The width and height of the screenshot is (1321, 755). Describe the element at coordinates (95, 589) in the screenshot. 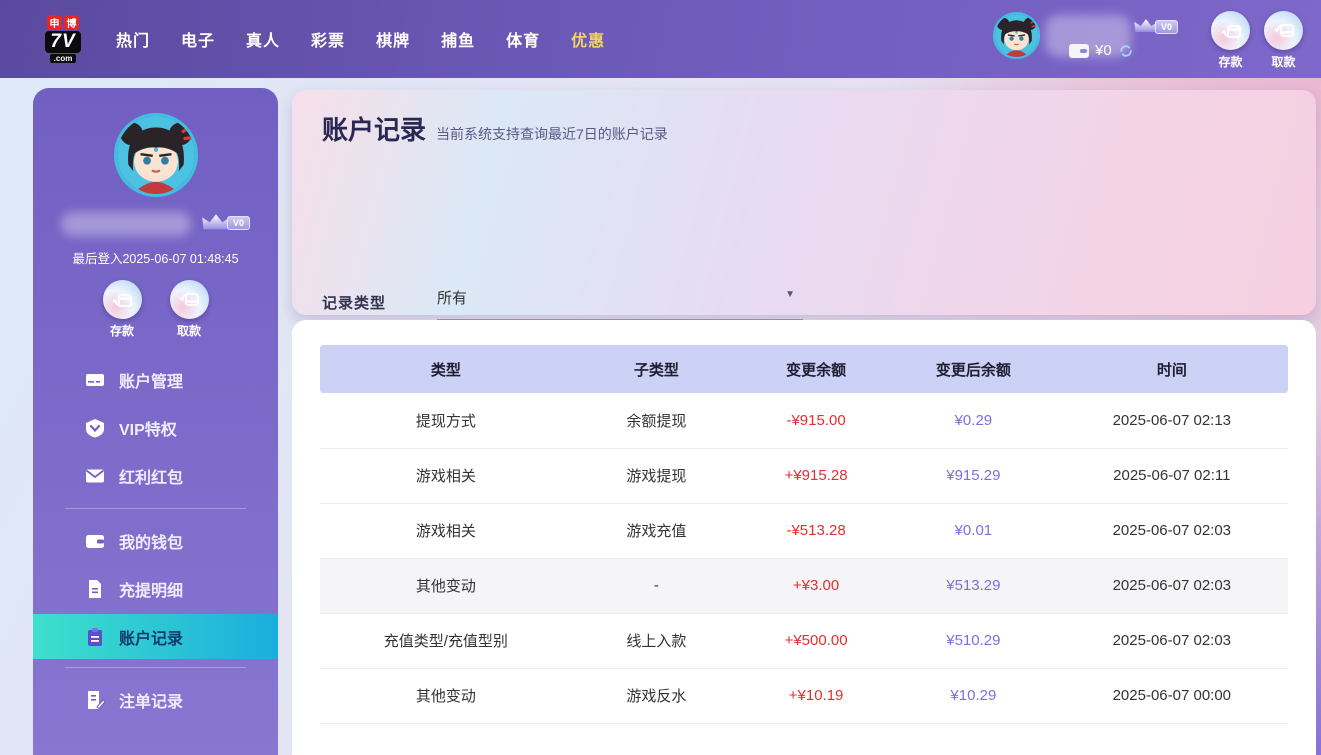

I see `file-icon` at that location.